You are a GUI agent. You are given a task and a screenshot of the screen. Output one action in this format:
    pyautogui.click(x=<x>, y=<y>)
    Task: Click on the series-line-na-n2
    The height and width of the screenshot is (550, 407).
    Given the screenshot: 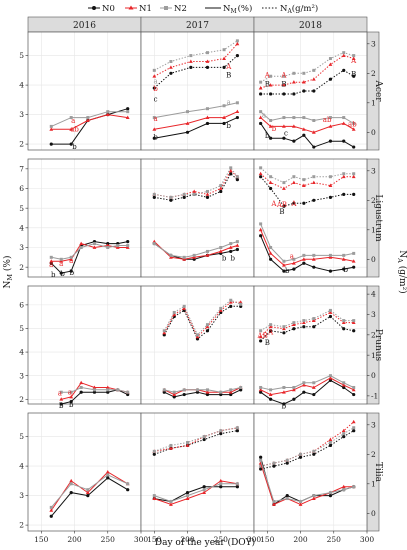 What is the action you would take?
    pyautogui.click(x=307, y=447)
    